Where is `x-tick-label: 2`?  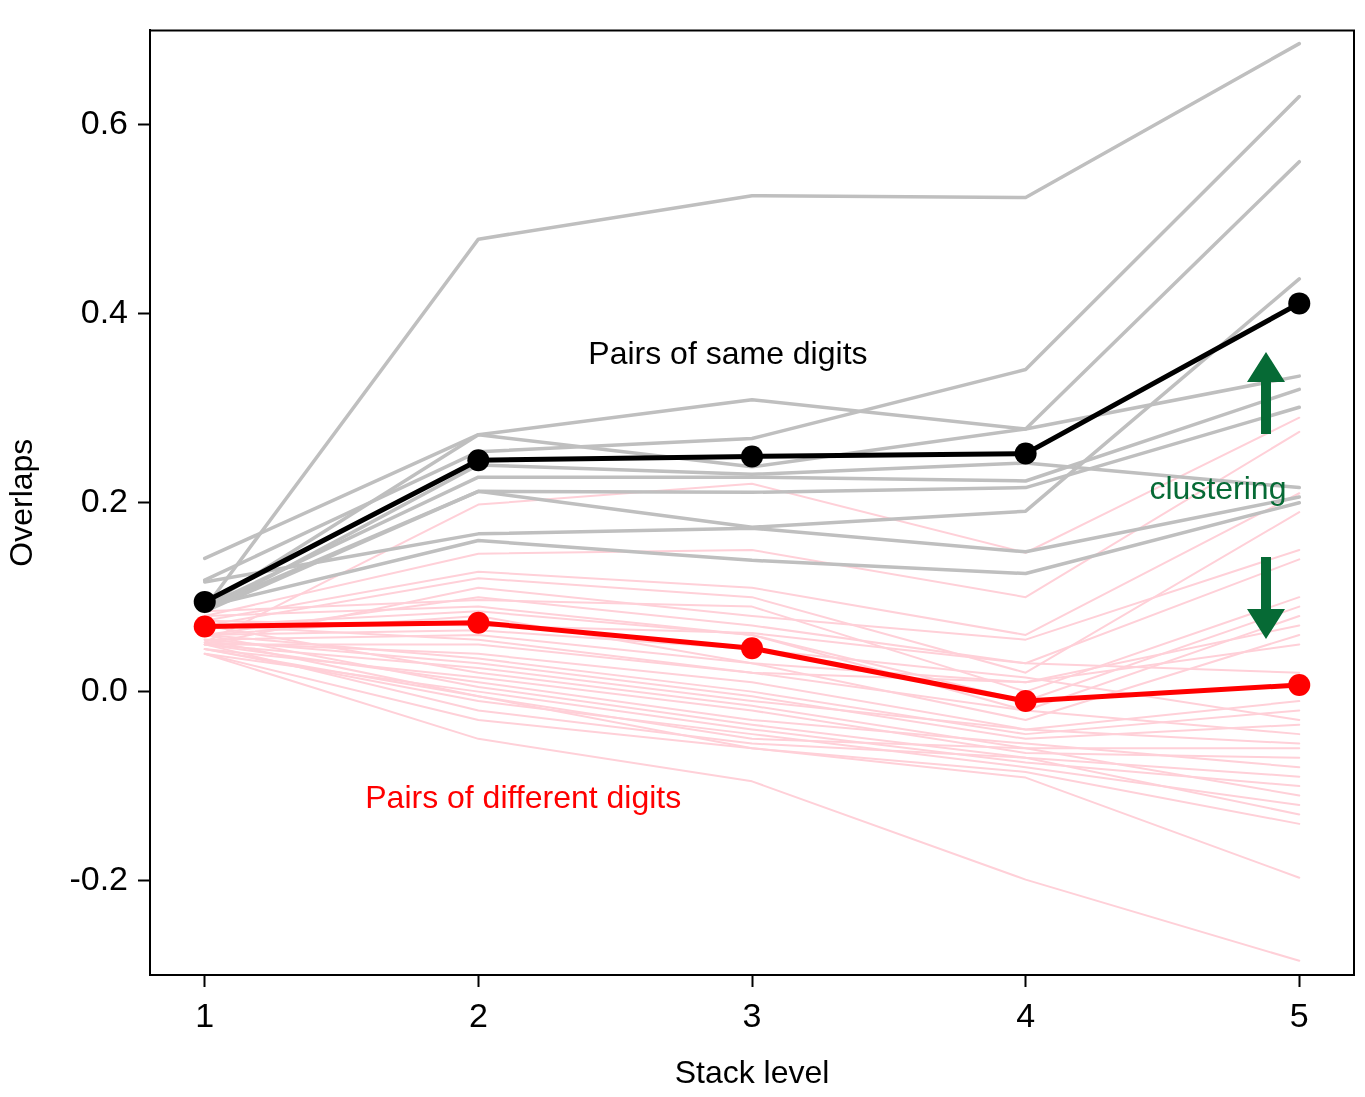 x-tick-label: 2 is located at coordinates (478, 1014).